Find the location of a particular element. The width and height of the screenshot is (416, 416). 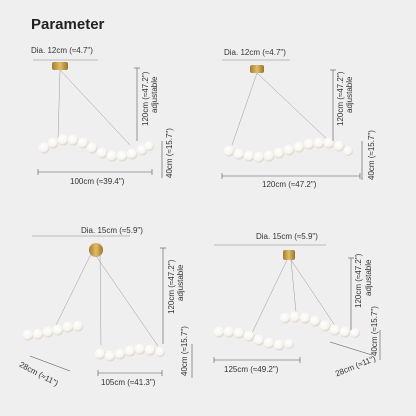

panel-1-diameter: Dia. 12cm (≈4.7") is located at coordinates (62, 50).